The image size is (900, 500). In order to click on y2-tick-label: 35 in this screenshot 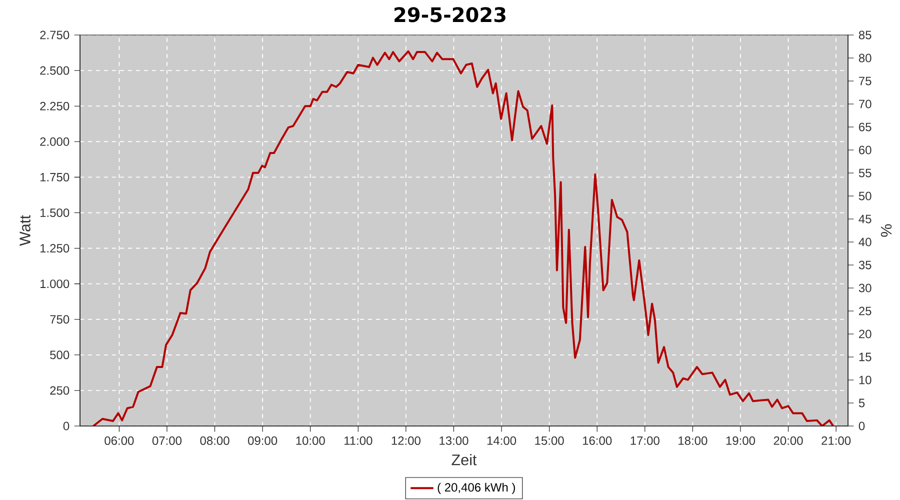, I will do `click(865, 265)`.